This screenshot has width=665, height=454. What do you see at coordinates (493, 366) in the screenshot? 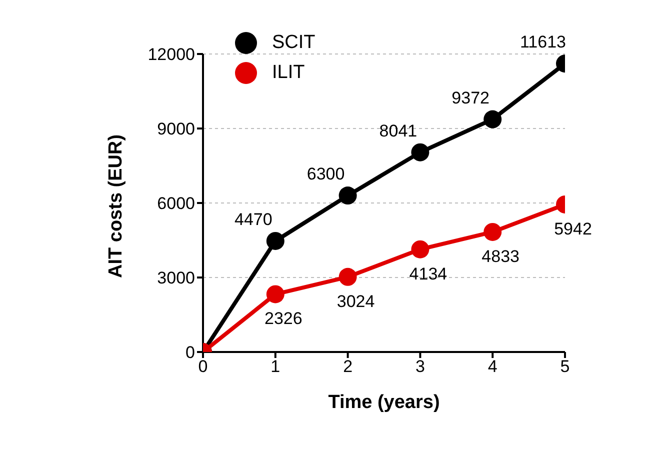
I see `x-tick-label: 4` at bounding box center [493, 366].